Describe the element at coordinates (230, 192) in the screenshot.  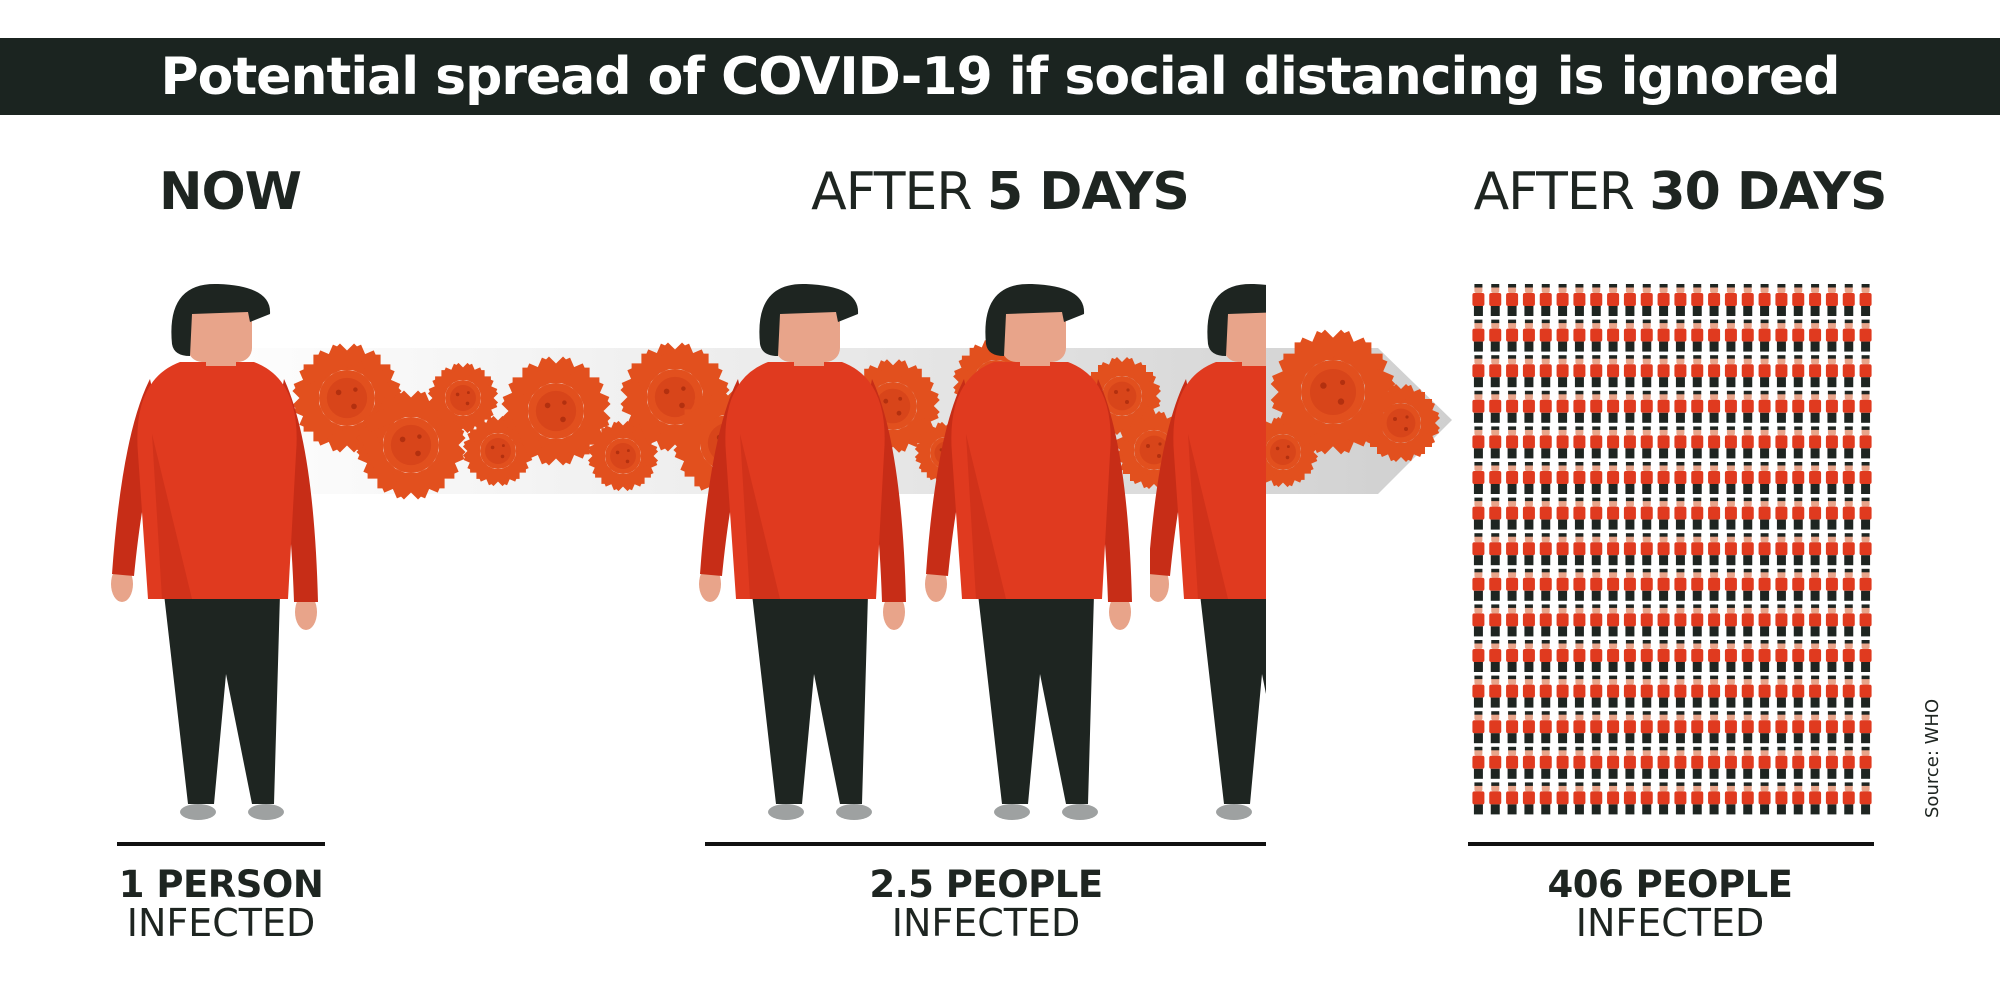
I see `heading-now: NOW` at that location.